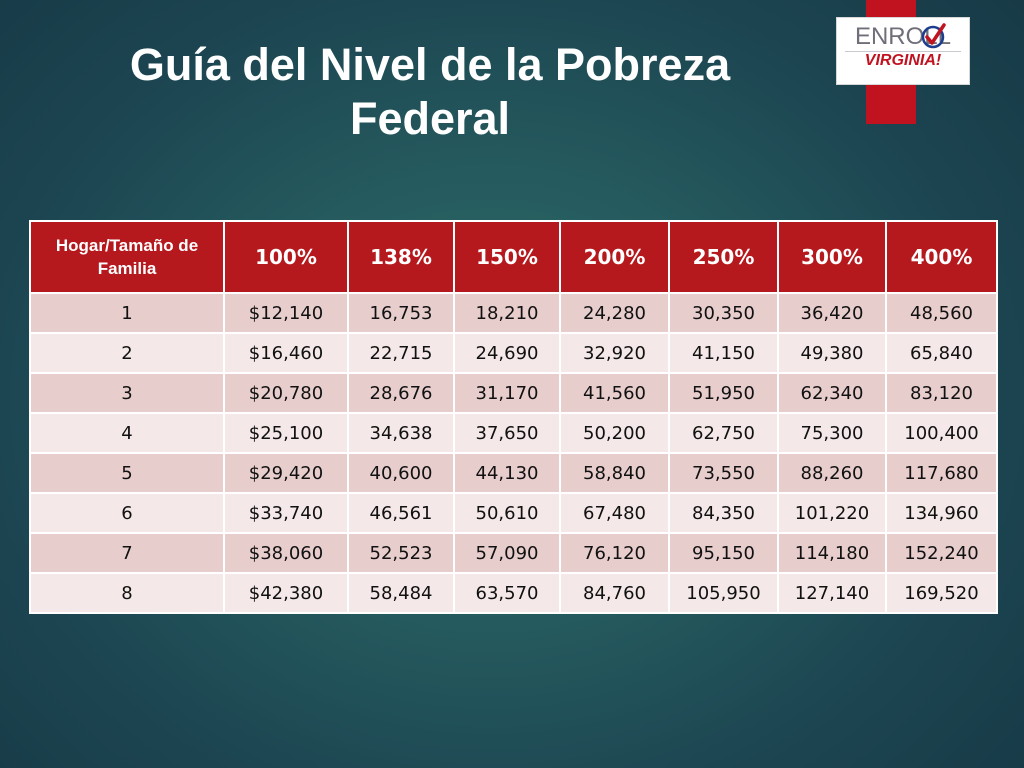 This screenshot has height=768, width=1024. What do you see at coordinates (127, 553) in the screenshot?
I see `household-size-cell: 7` at bounding box center [127, 553].